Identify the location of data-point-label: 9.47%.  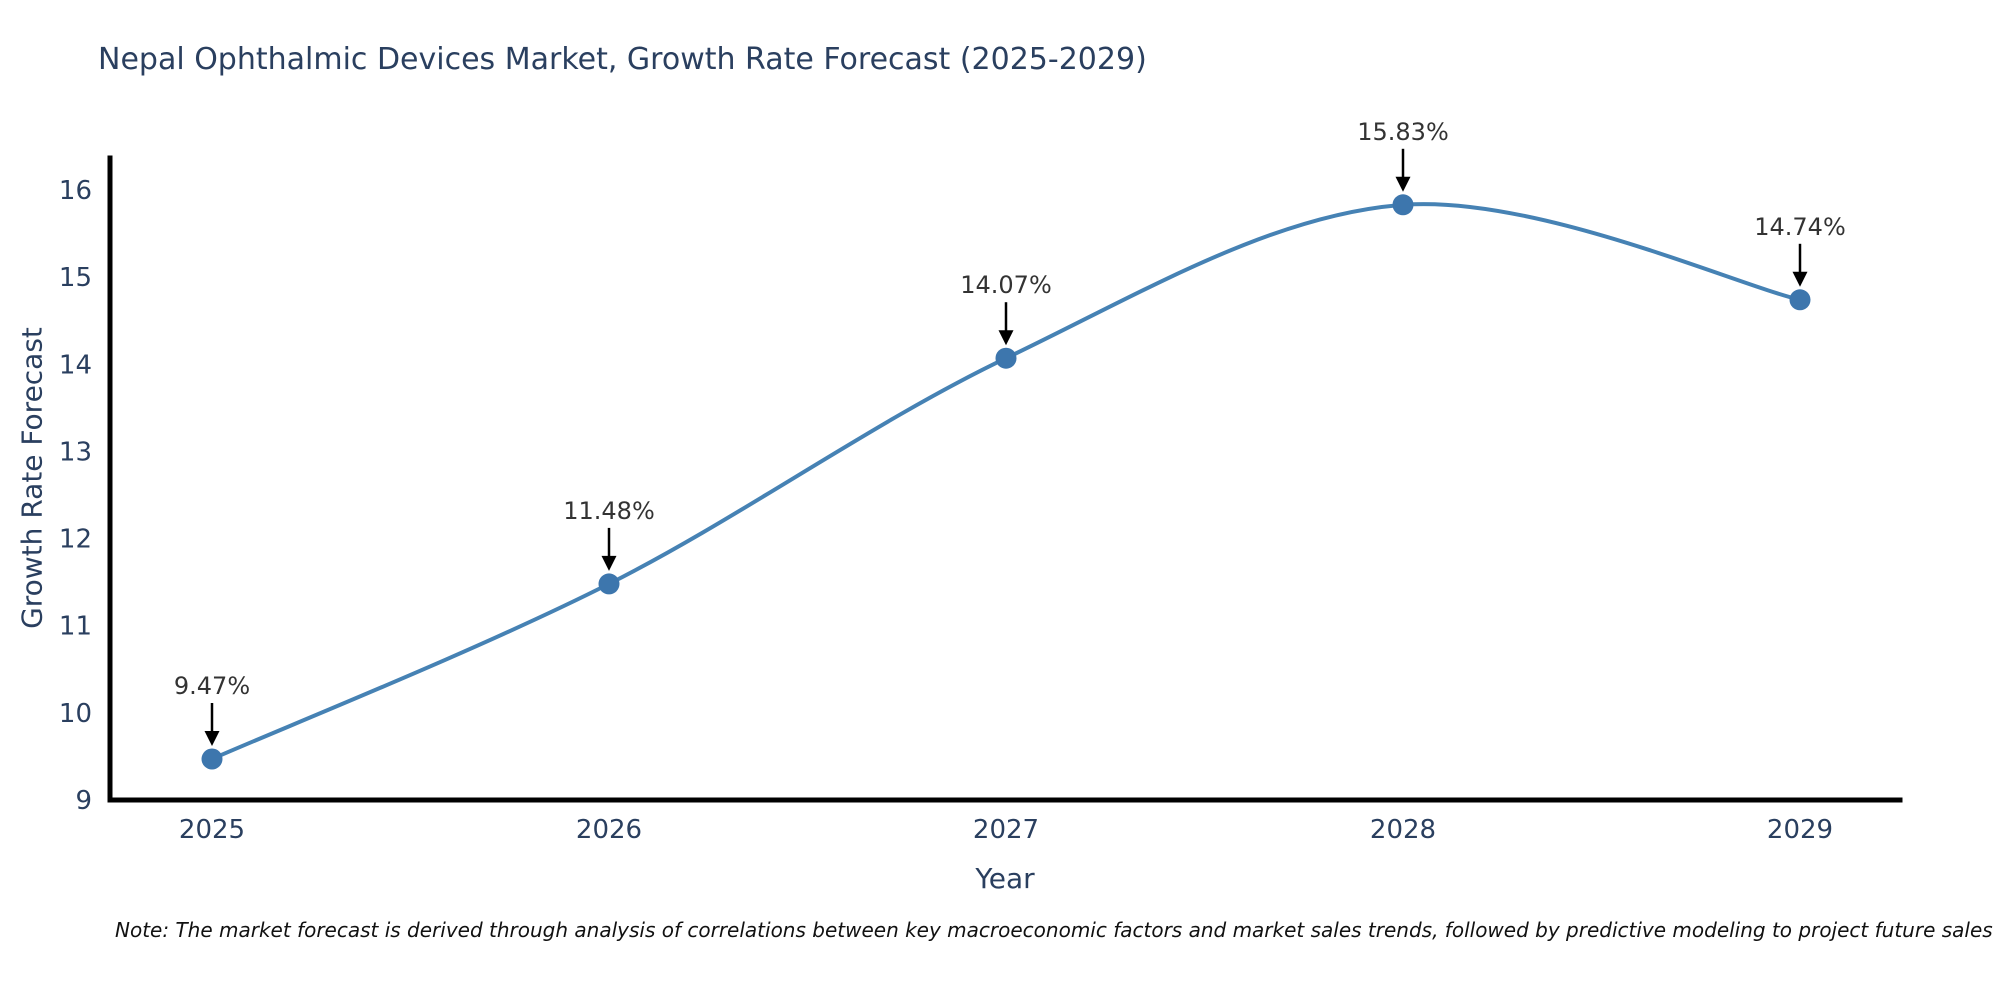
(212, 686).